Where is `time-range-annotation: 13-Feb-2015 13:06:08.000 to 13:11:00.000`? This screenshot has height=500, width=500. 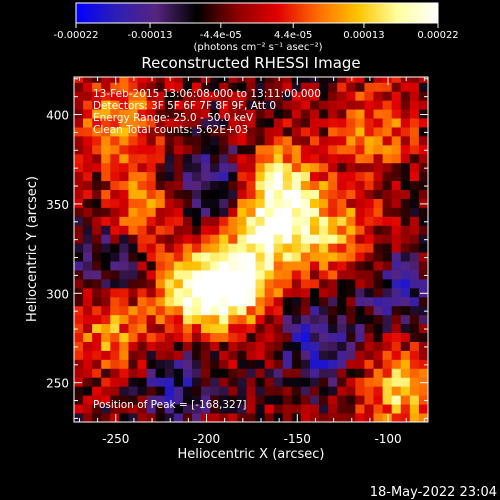 time-range-annotation: 13-Feb-2015 13:06:08.000 to 13:11:00.000 is located at coordinates (207, 94).